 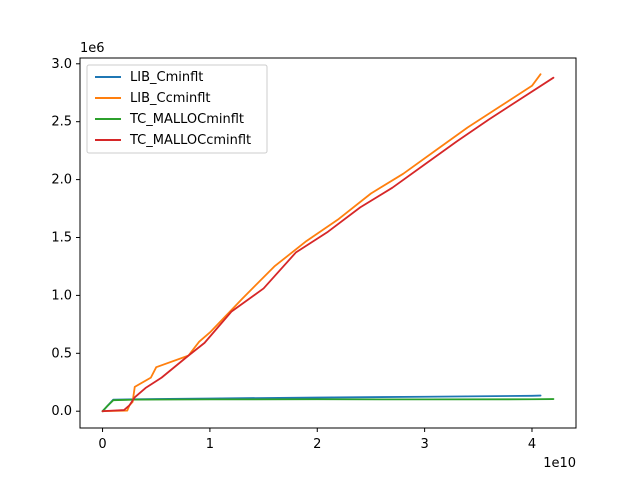 I want to click on y-tick-label: 1.5, so click(x=61, y=237).